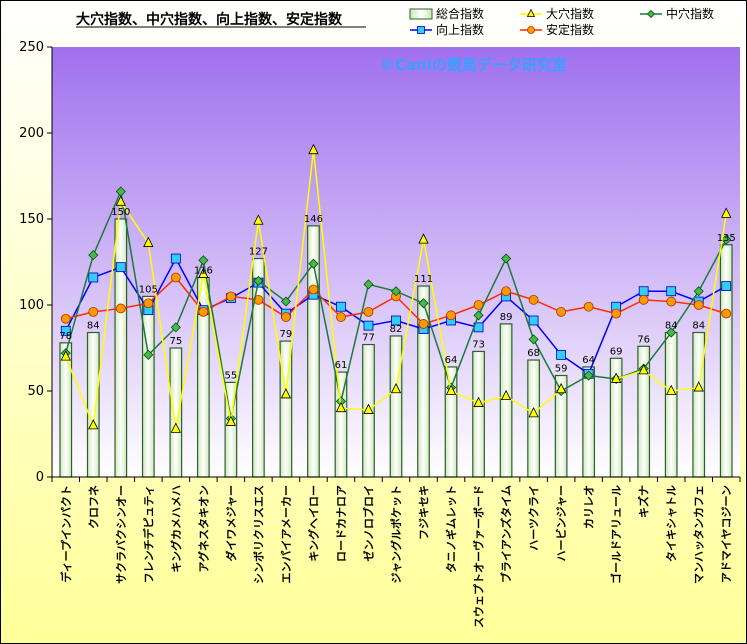 The width and height of the screenshot is (747, 644). What do you see at coordinates (589, 507) in the screenshot?
I see `x-tick-label: カリレオ` at bounding box center [589, 507].